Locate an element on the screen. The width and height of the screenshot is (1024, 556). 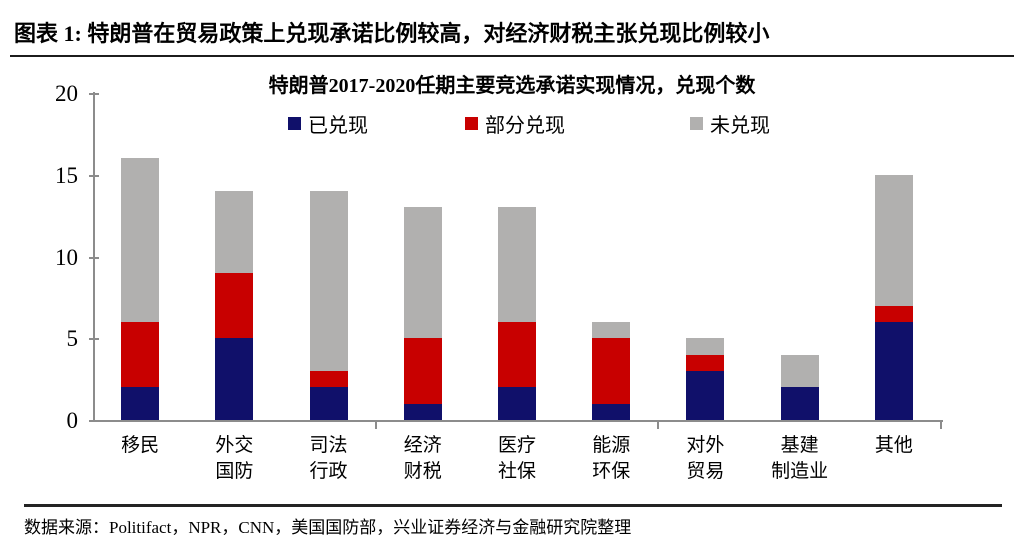
legend-item-部分兑现: 部分兑现 is located at coordinates (515, 123).